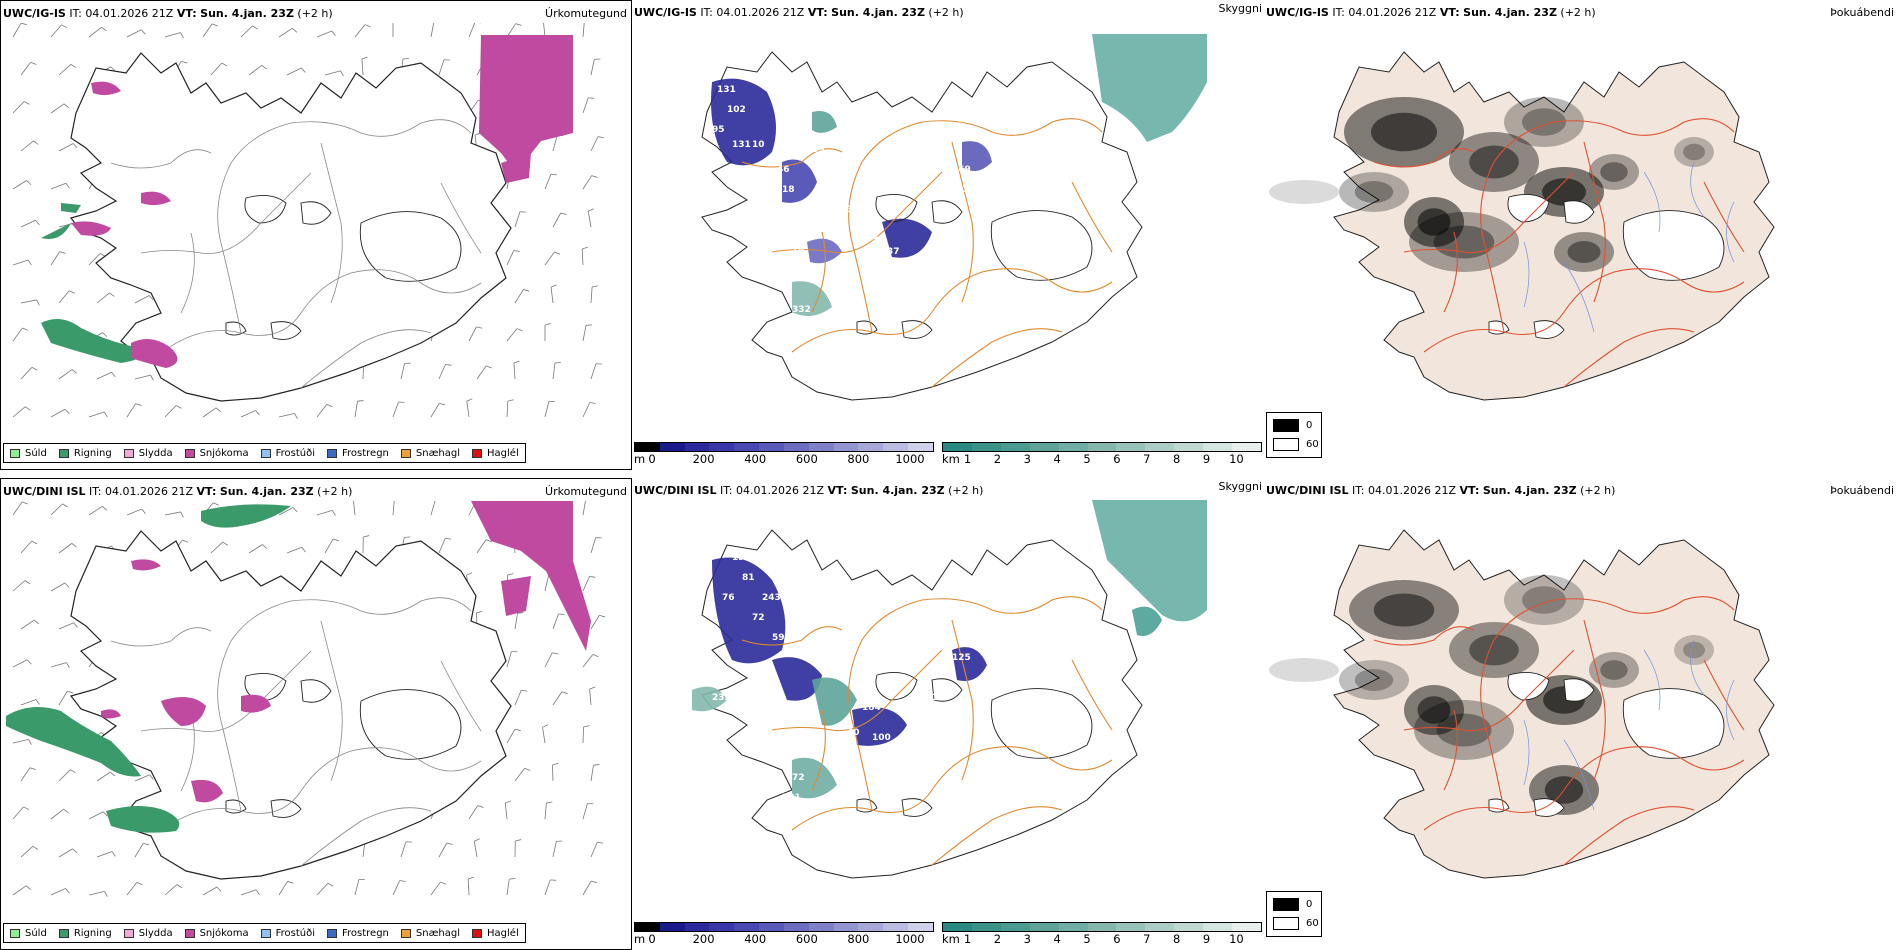 The image size is (1900, 950). Describe the element at coordinates (997, 459) in the screenshot. I see `colorbar-tick: 2` at that location.